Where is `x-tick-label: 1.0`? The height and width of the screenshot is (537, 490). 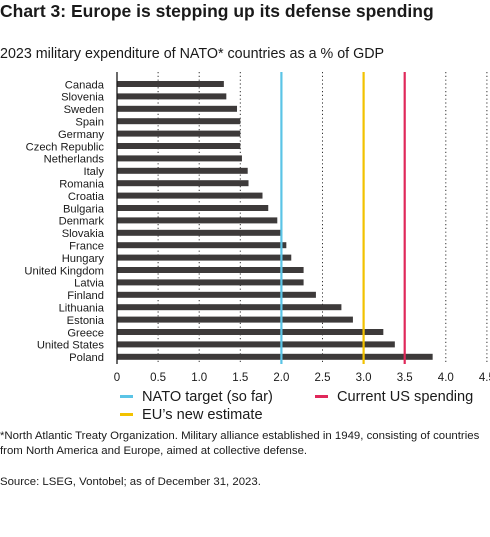
x-tick-label: 1.0 is located at coordinates (199, 378).